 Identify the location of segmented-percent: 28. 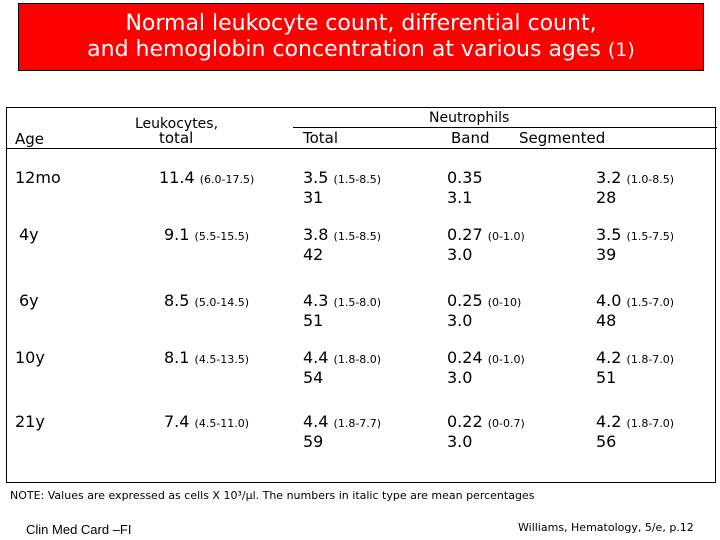
(606, 197).